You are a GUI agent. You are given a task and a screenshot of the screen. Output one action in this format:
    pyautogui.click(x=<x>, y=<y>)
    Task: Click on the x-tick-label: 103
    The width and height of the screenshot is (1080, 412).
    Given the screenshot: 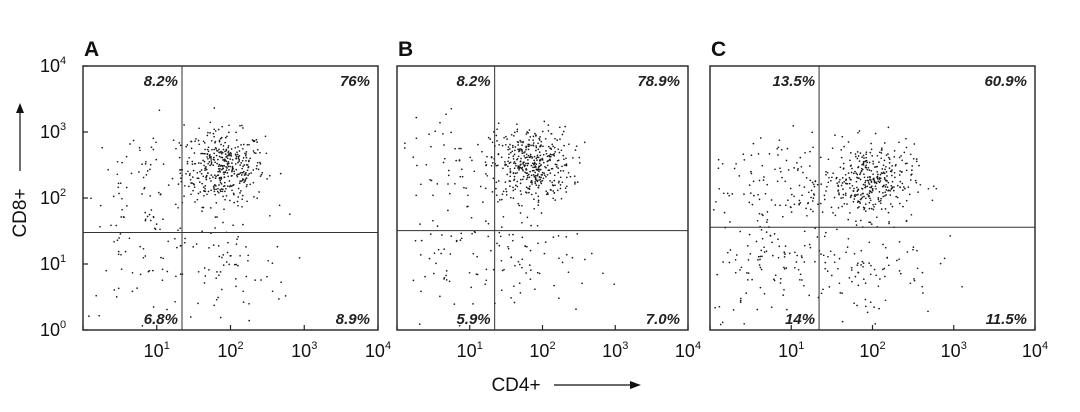 What is the action you would take?
    pyautogui.click(x=954, y=350)
    